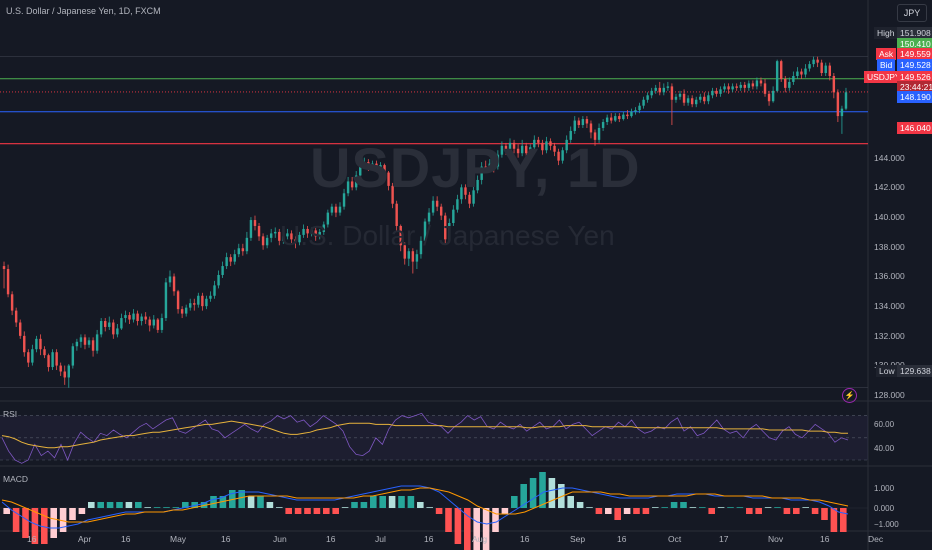 Image resolution: width=932 pixels, height=550 pixels. I want to click on symbol-tag-name: USDJPY, so click(884, 77).